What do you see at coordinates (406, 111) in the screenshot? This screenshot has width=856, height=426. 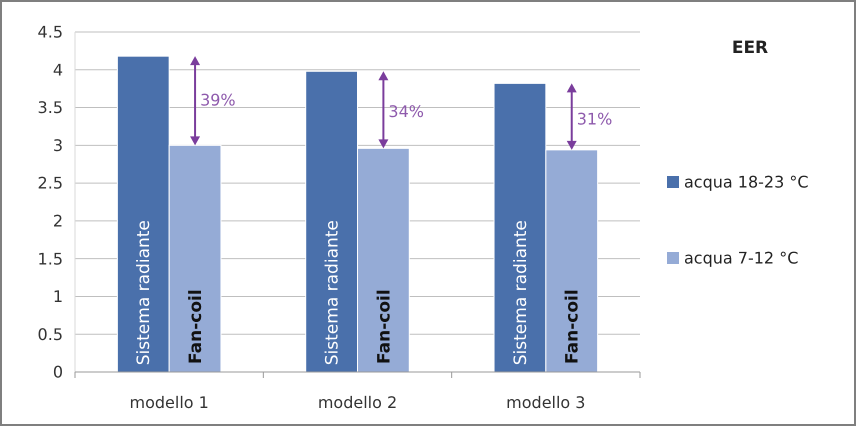 I see `annotation: 34%` at bounding box center [406, 111].